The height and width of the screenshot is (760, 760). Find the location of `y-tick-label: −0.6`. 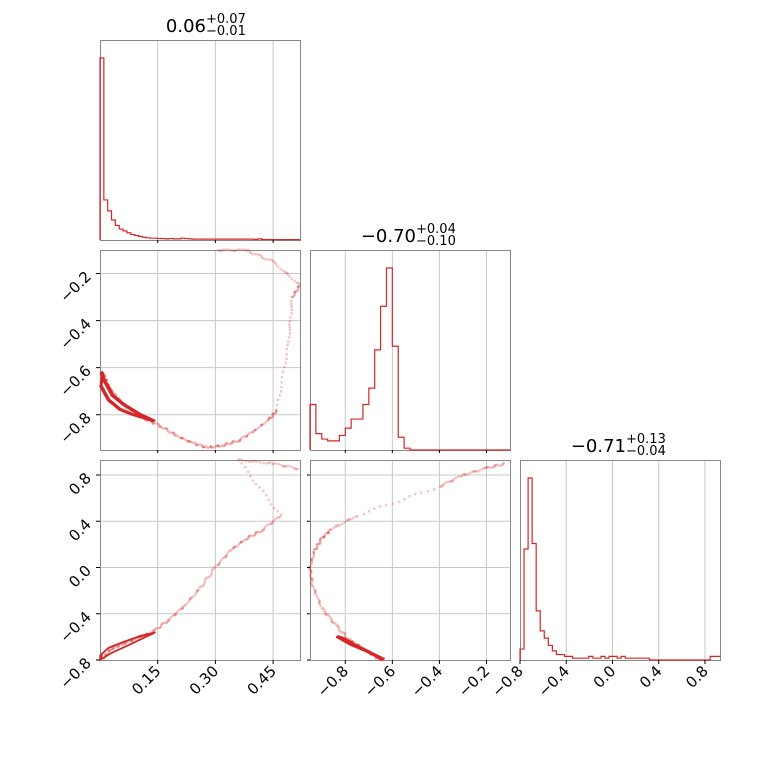

y-tick-label: −0.6 is located at coordinates (75, 381).